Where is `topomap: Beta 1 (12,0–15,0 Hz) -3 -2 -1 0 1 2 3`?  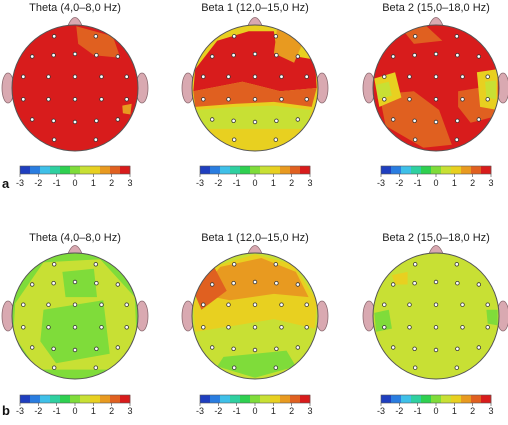
topomap: Beta 1 (12,0–15,0 Hz) -3 -2 -1 0 1 2 3 is located at coordinates (255, 324).